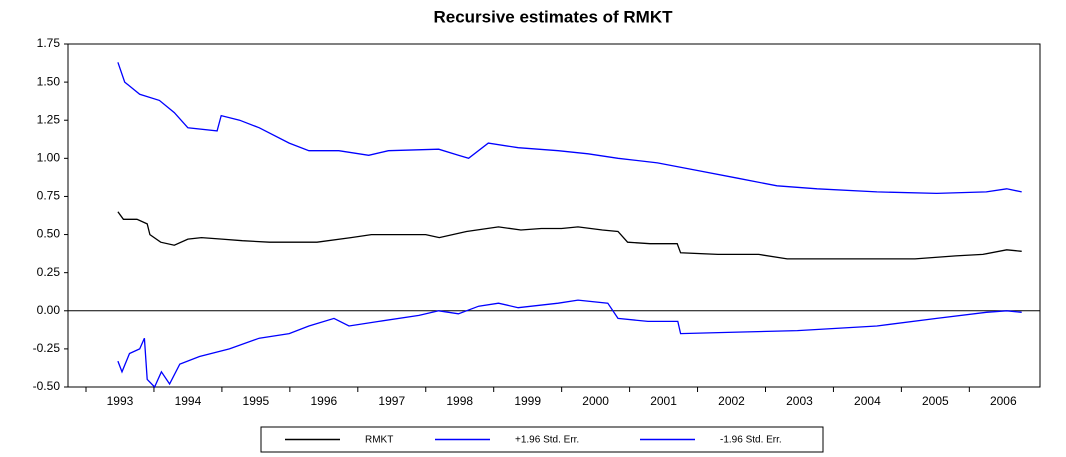 This screenshot has height=457, width=1066. Describe the element at coordinates (569, 235) in the screenshot. I see `series-line` at that location.